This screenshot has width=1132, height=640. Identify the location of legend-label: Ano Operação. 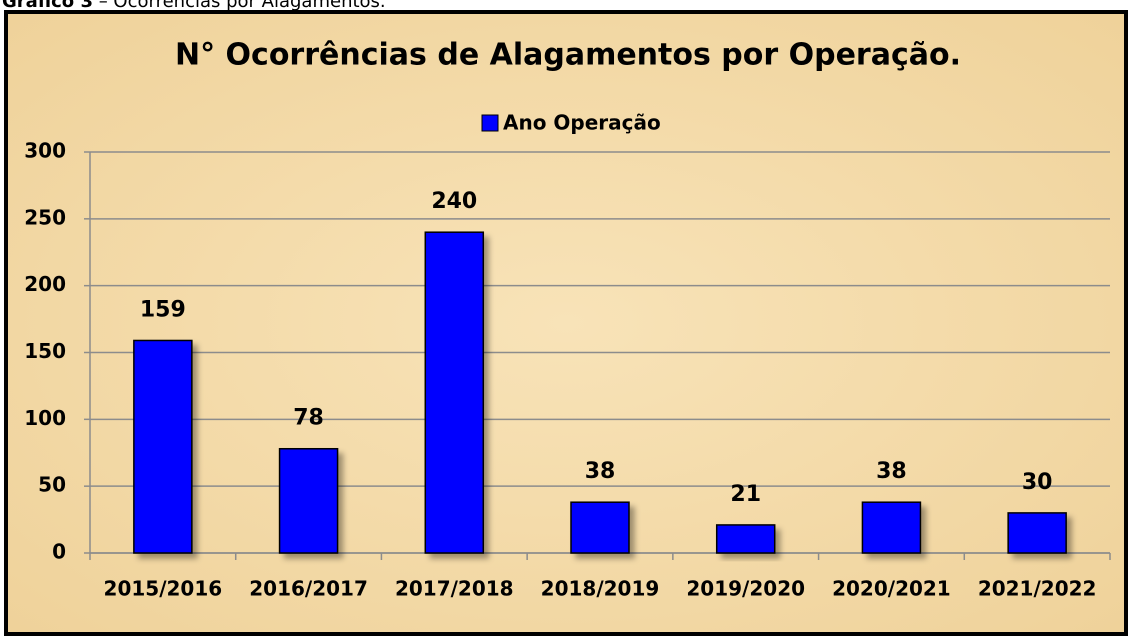
(582, 123).